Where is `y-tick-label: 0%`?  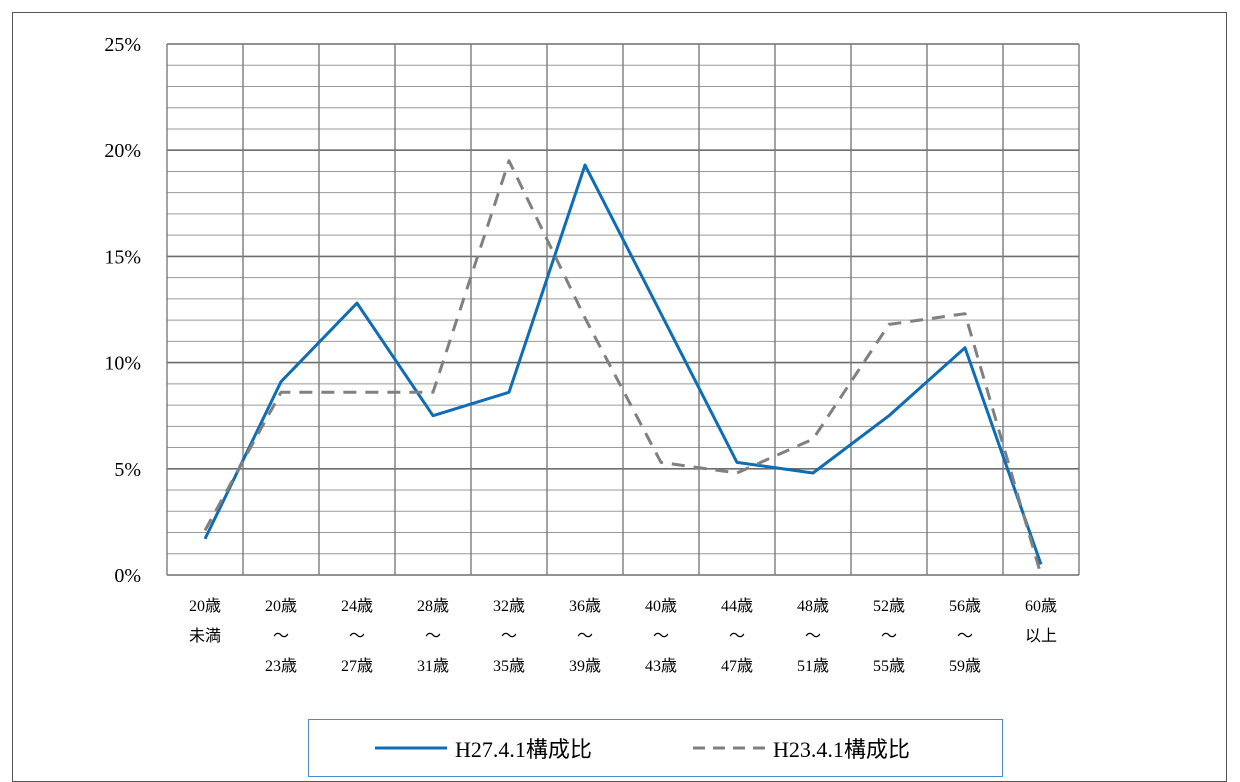 y-tick-label: 0% is located at coordinates (127, 576).